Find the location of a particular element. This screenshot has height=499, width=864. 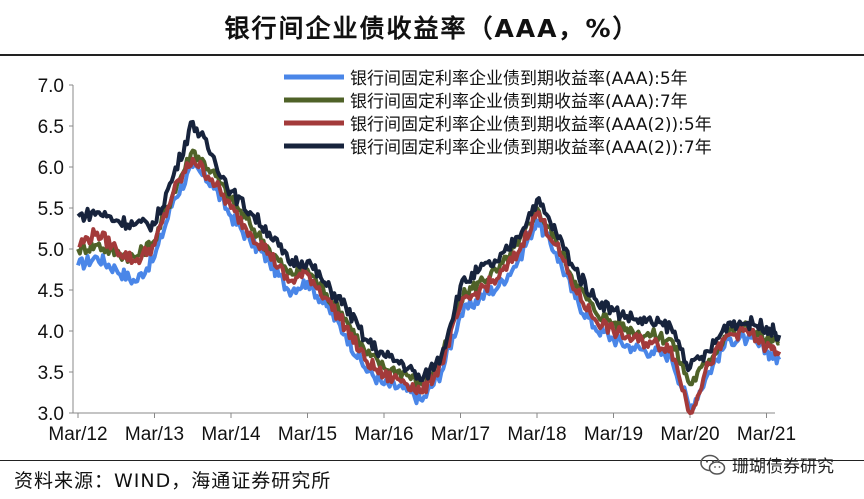

chart-title: 银行间企业债收益率（AAA，%） is located at coordinates (432, 28).